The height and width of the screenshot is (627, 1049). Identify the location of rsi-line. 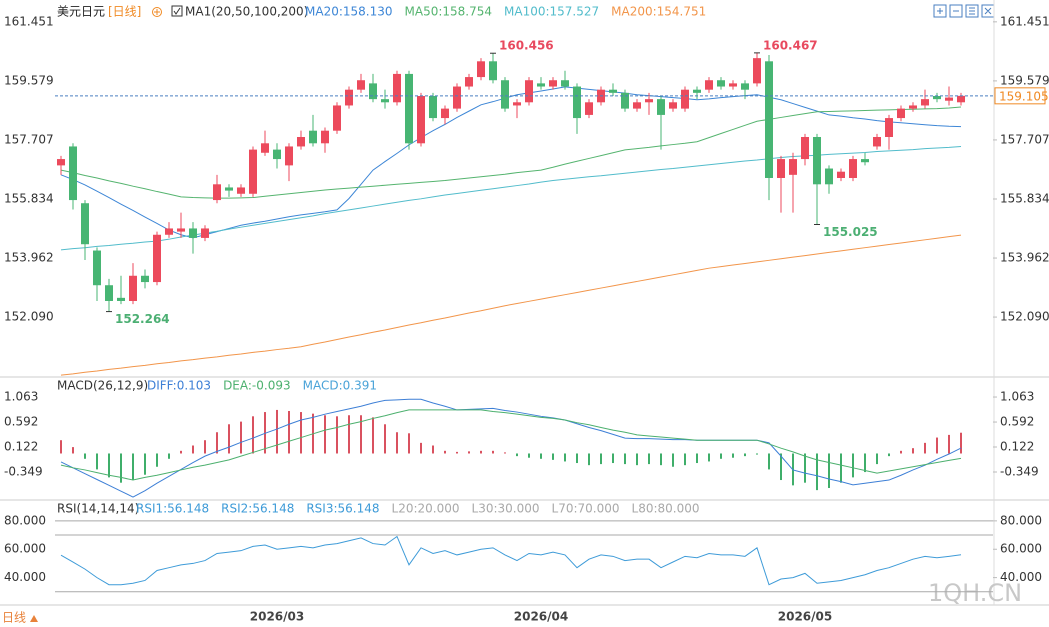
(511, 560).